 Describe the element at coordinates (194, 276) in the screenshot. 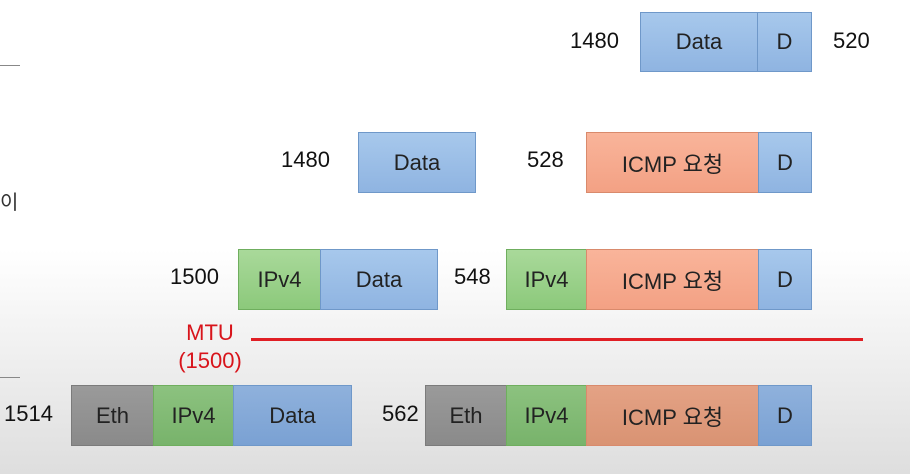

I see `row3-left-number: 1500` at that location.